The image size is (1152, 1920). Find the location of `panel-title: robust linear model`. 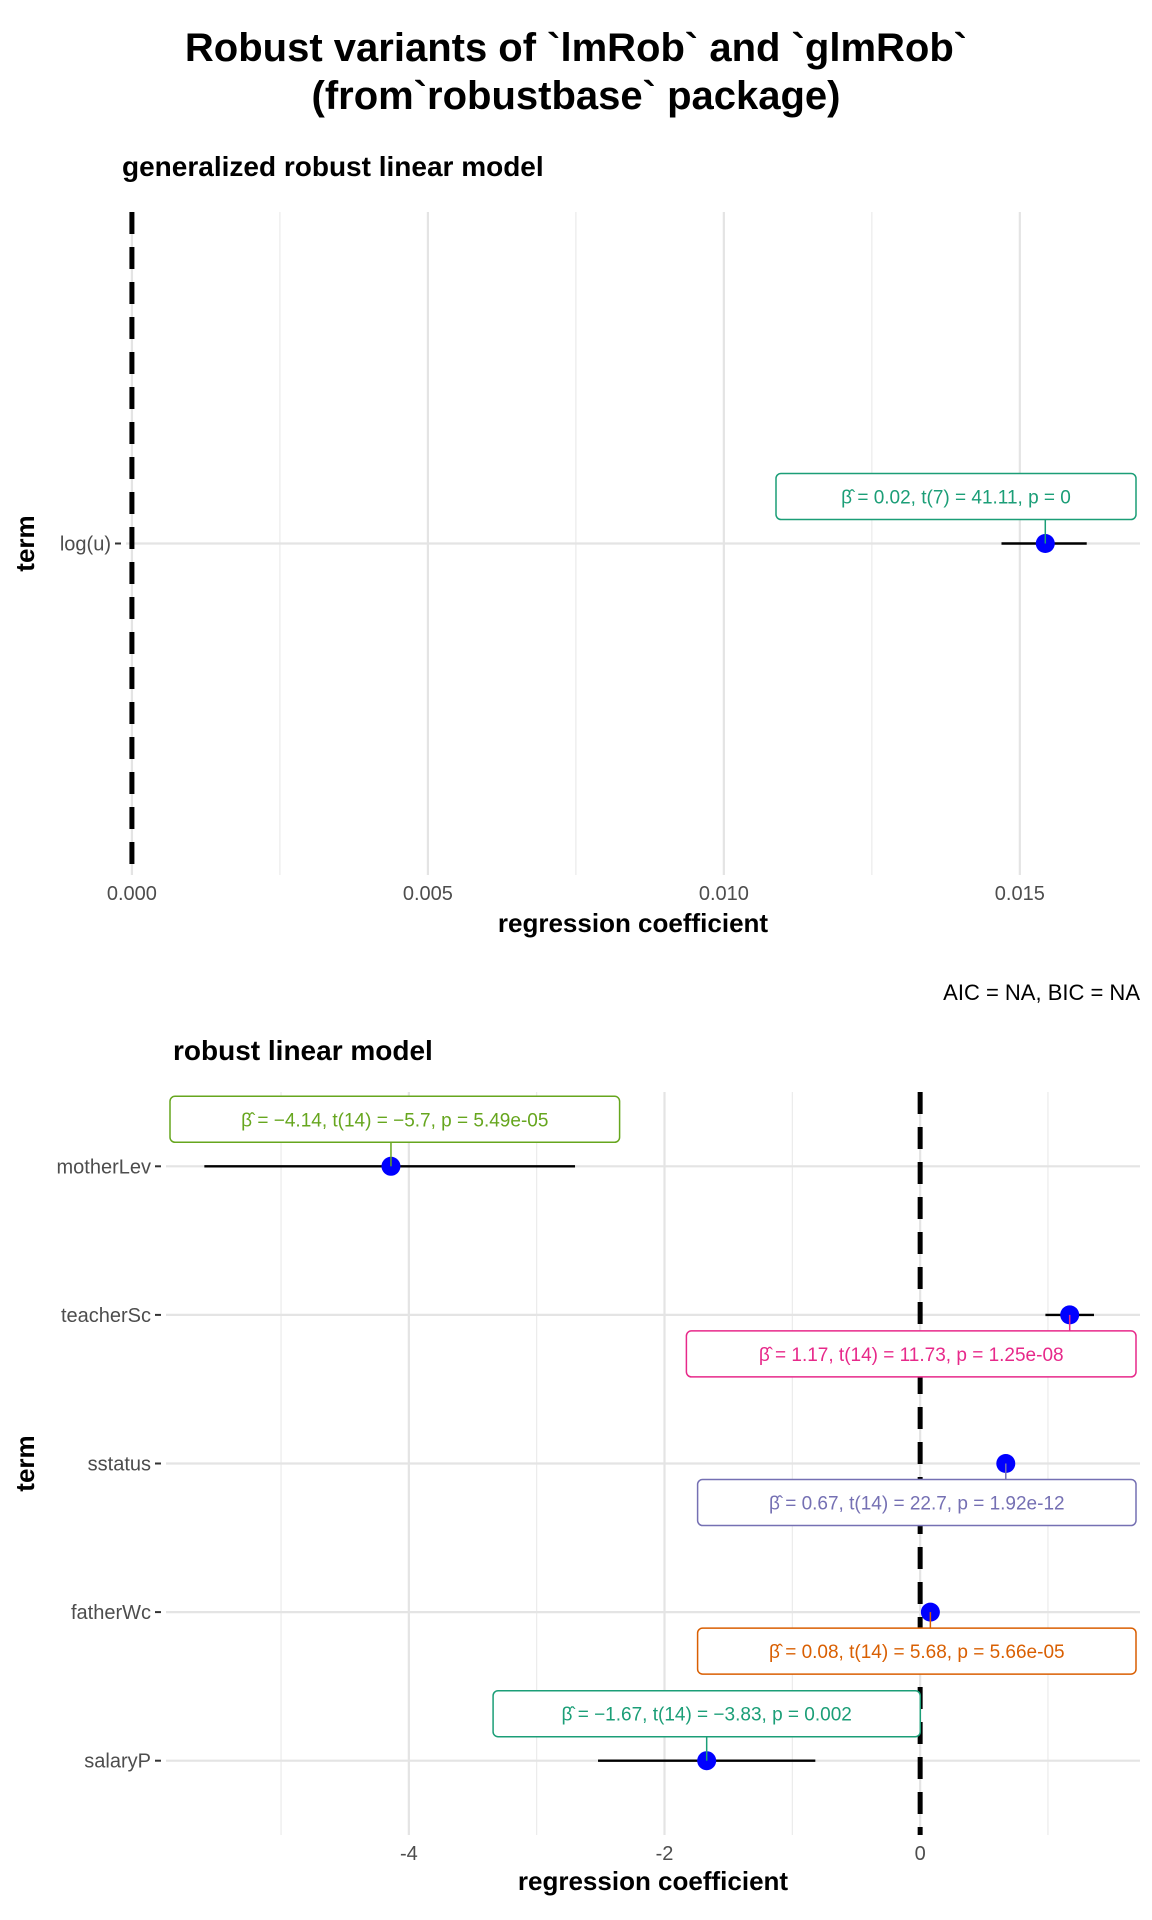

panel-title: robust linear model is located at coordinates (303, 1050).